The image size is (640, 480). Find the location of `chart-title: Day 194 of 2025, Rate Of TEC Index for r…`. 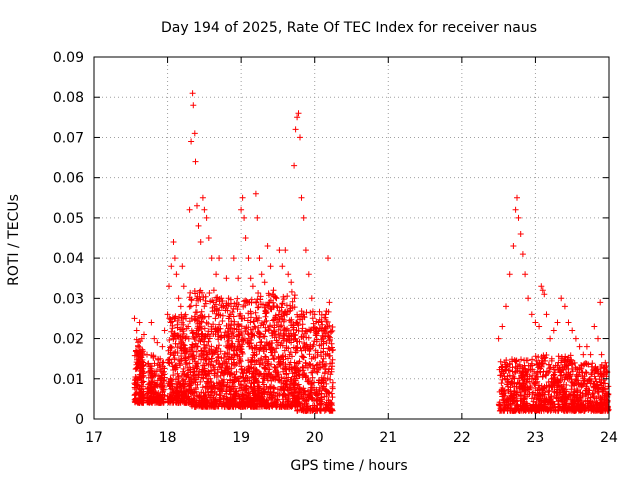

chart-title: Day 194 of 2025, Rate Of TEC Index for r… is located at coordinates (349, 28).